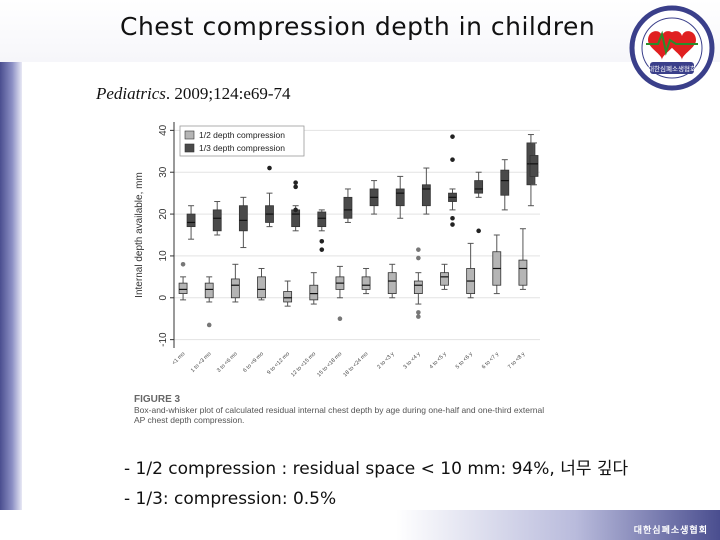 The image size is (720, 540). Describe the element at coordinates (227, 362) in the screenshot. I see `x-tick-label: 3 to <6 mo` at that location.